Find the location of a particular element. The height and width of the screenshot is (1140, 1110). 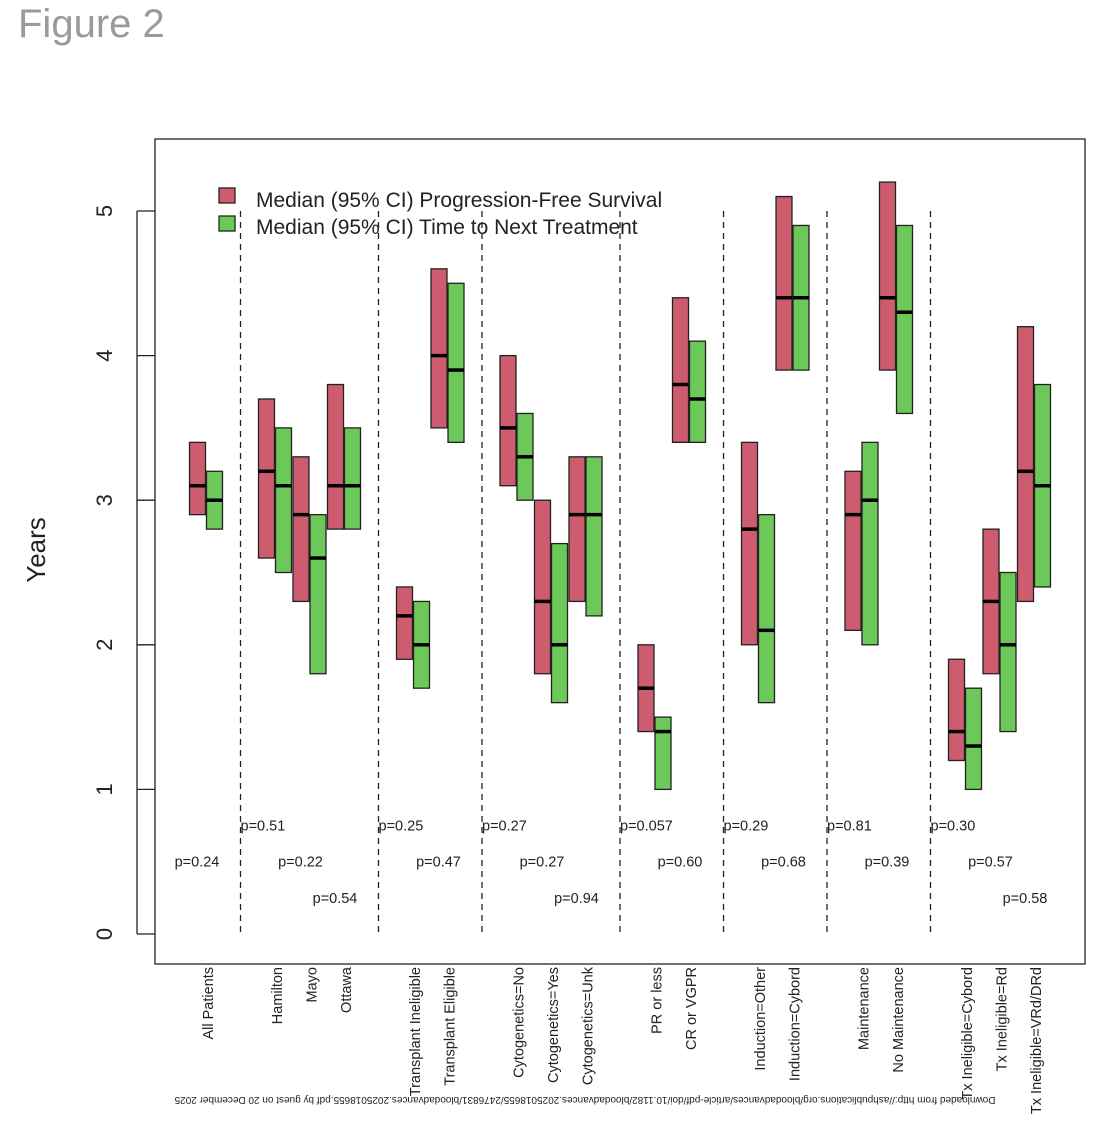

legend-swatch-ttnt is located at coordinates (227, 223).